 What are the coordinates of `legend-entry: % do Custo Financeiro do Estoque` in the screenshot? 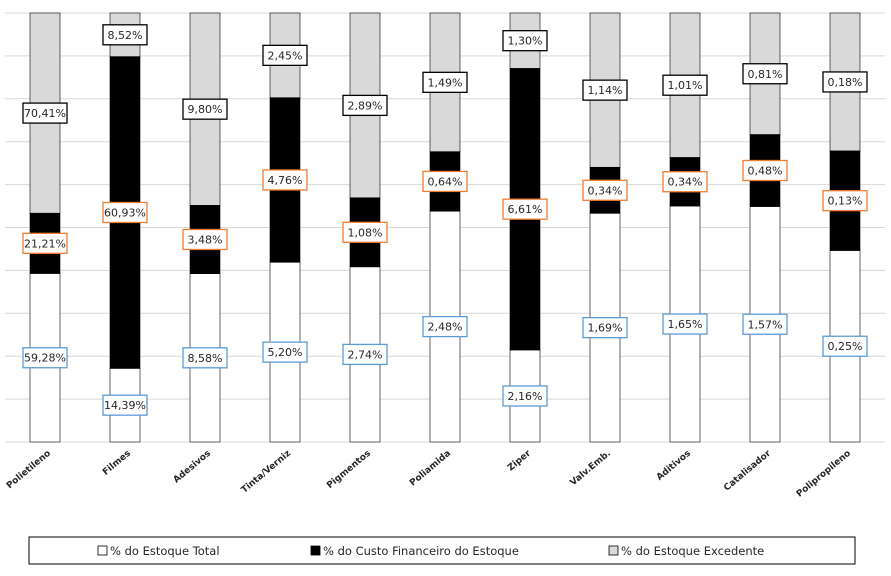 It's located at (421, 551).